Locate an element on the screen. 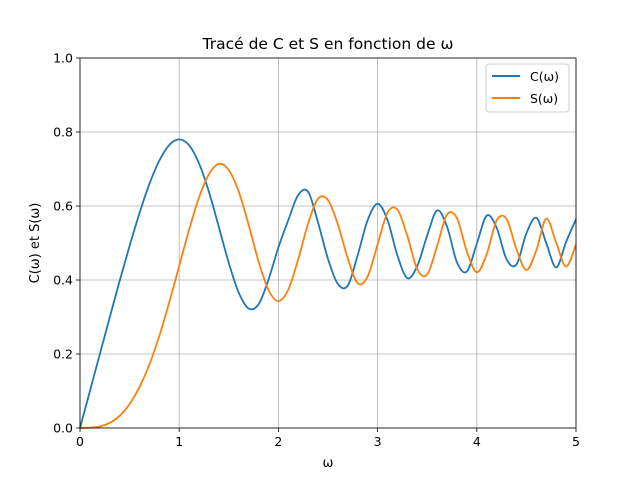 This screenshot has width=640, height=480. y-axis-label: C(ω) et S(ω) is located at coordinates (35, 243).